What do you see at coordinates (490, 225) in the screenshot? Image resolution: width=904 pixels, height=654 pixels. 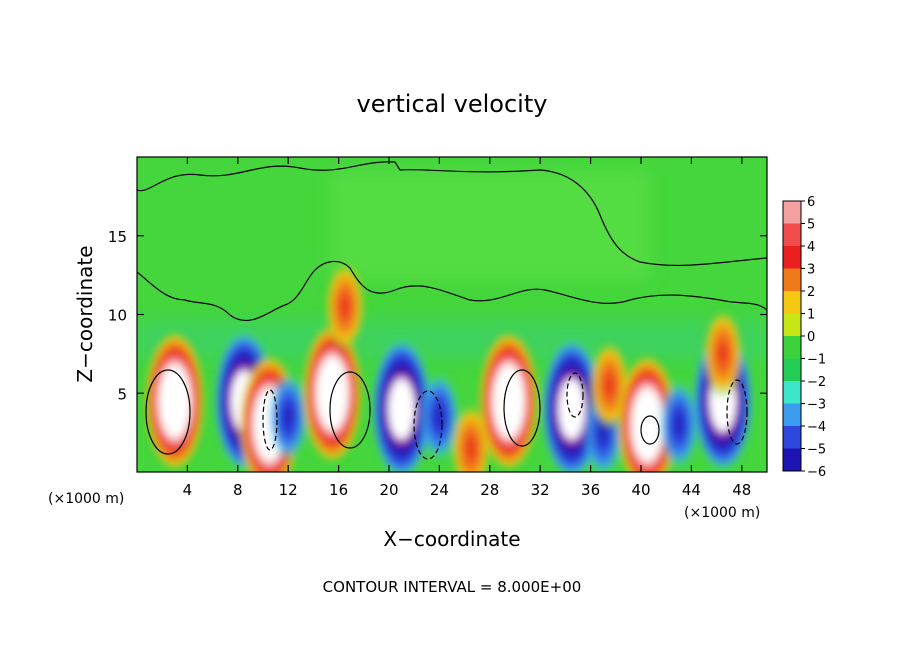 I see `upper-light-band` at bounding box center [490, 225].